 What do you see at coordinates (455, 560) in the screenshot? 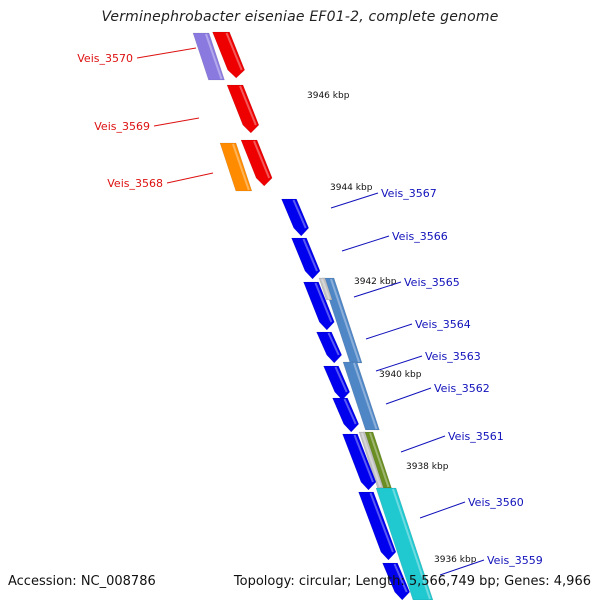
I see `kbp-label: 3936 kbp` at bounding box center [455, 560].